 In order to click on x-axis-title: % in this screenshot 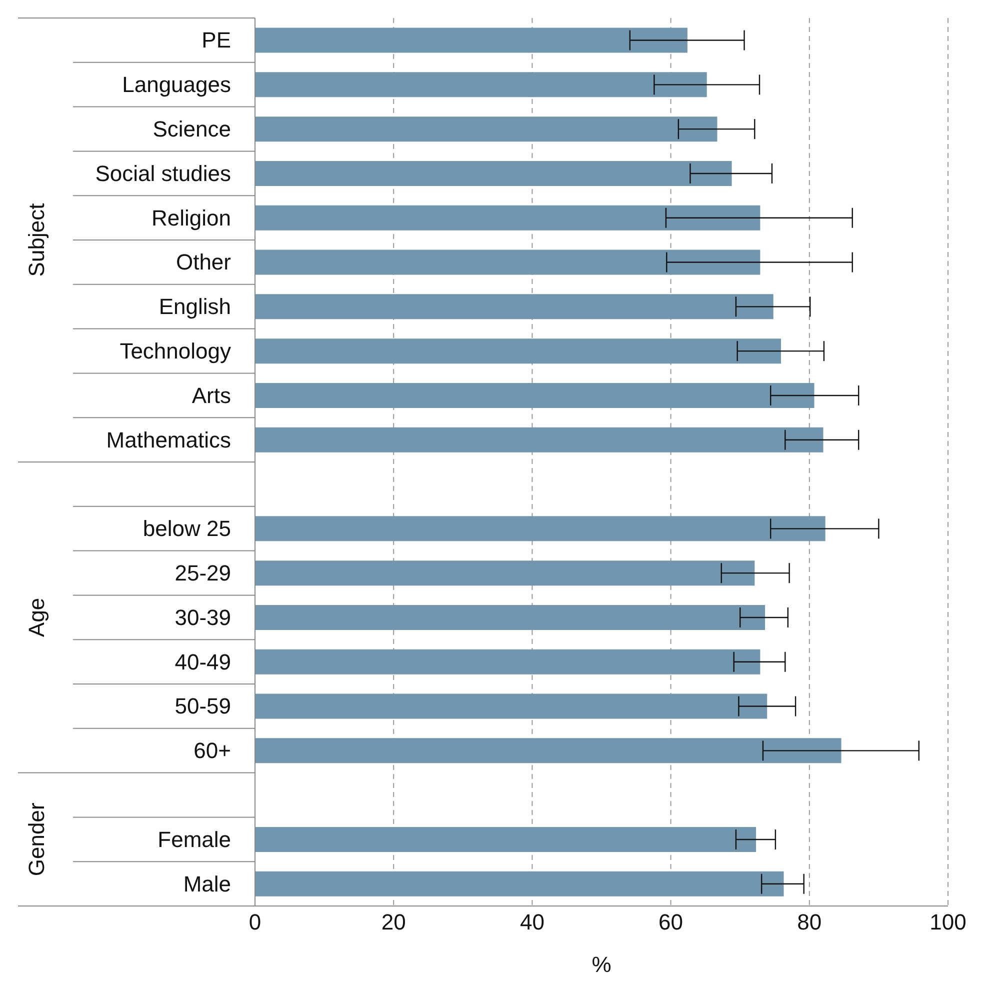, I will do `click(602, 964)`.